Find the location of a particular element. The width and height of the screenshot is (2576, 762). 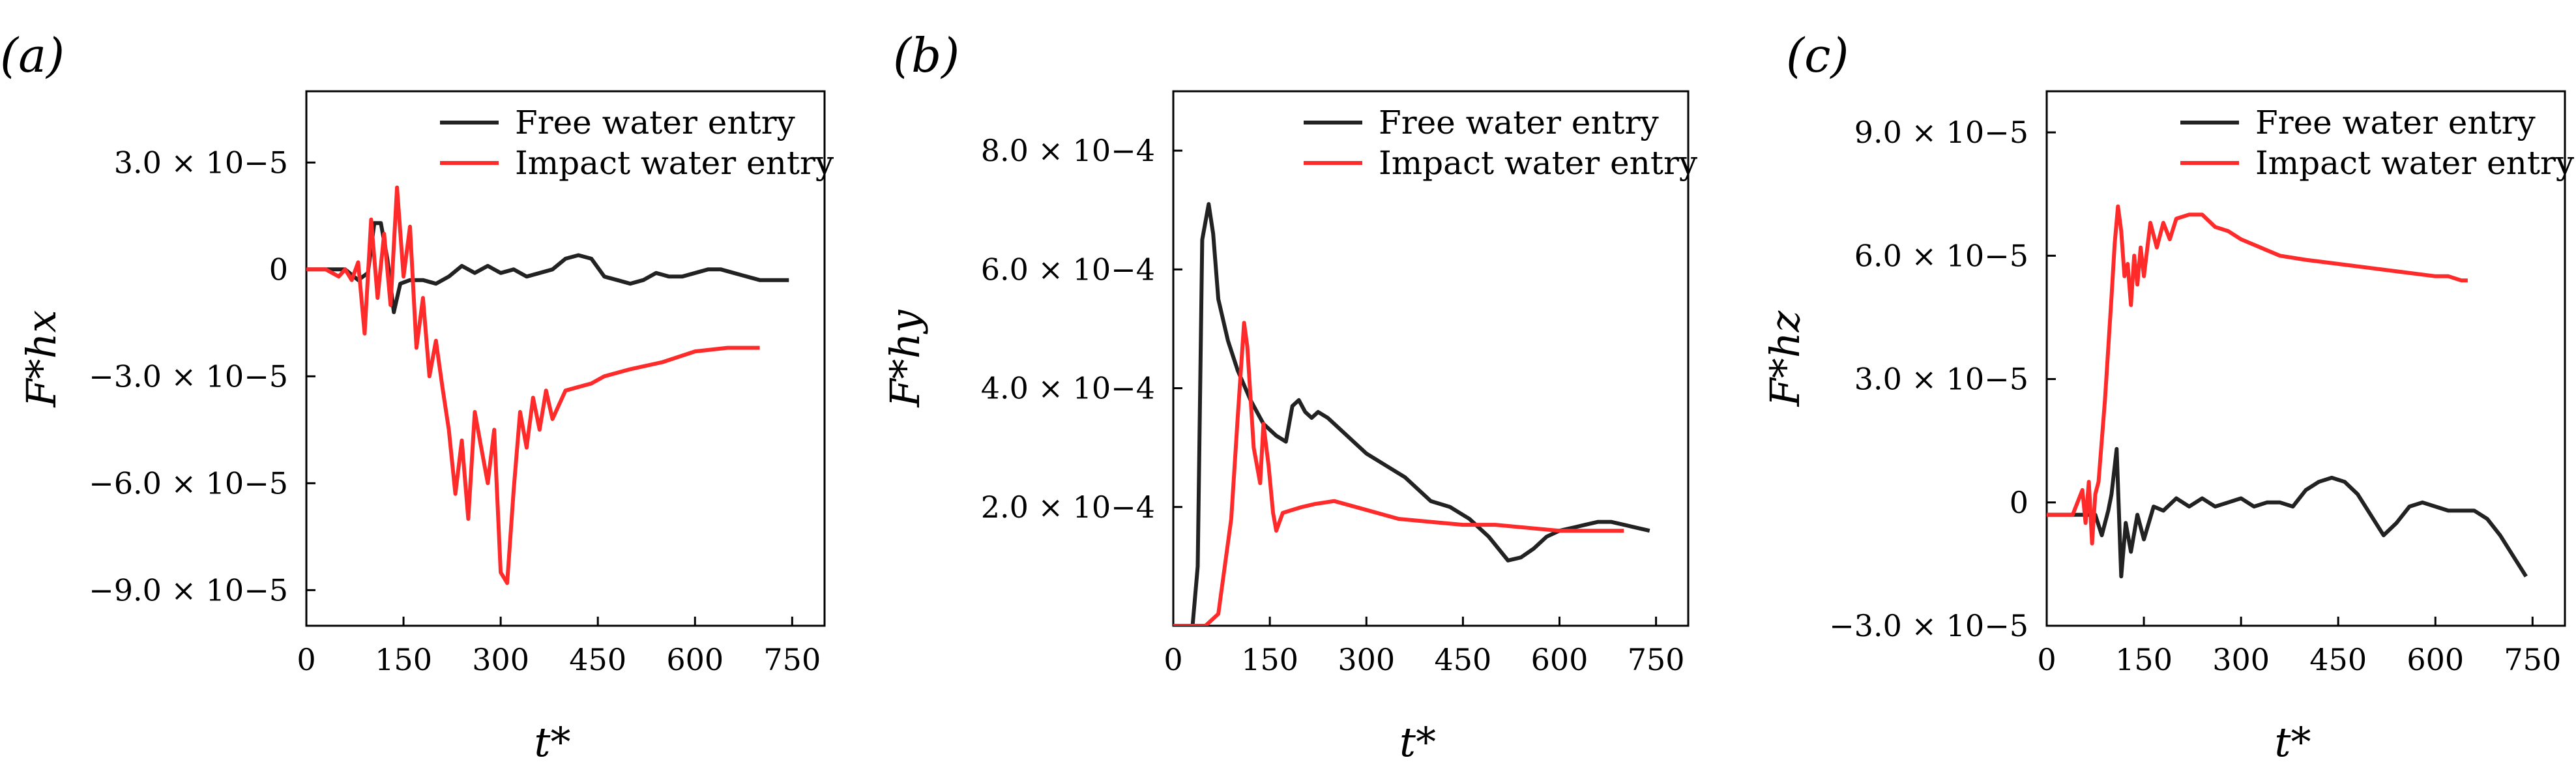

y-tick-label: 8.0 × 10−4 is located at coordinates (1068, 150).